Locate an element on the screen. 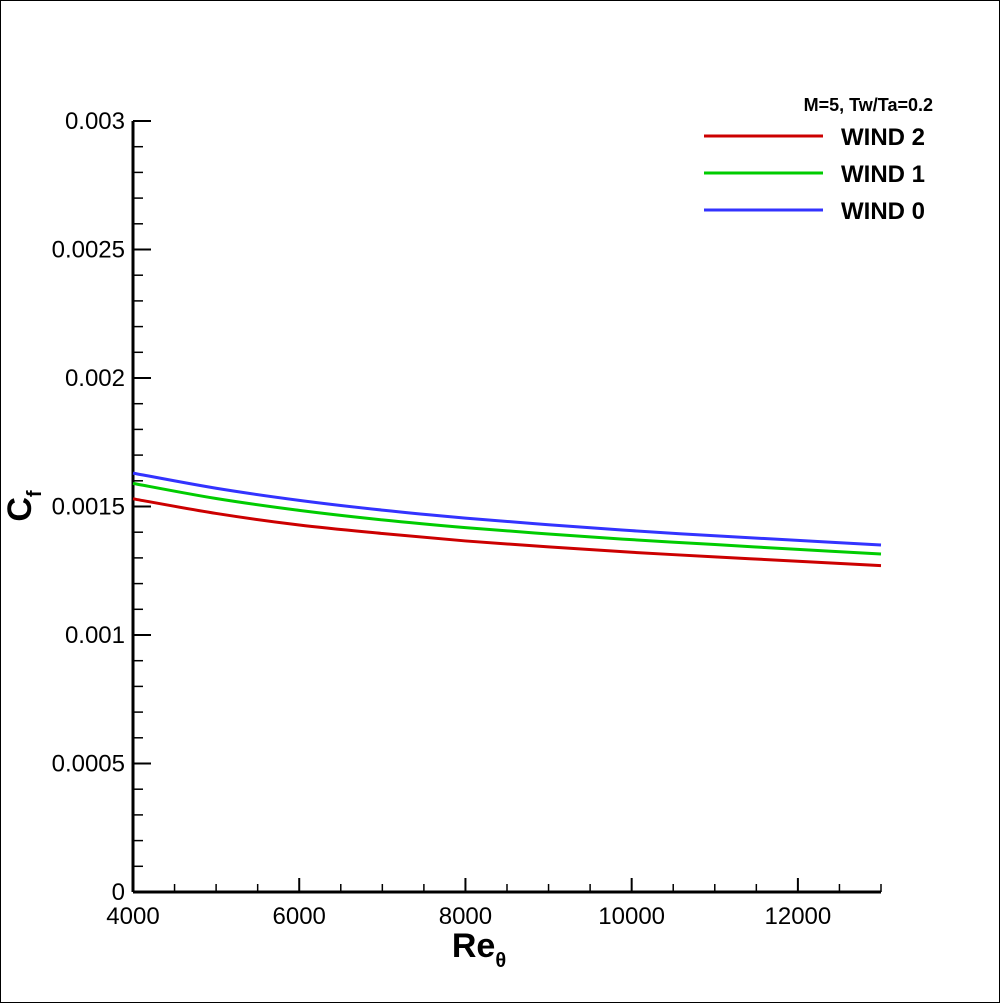  x-axis-title: Reθ is located at coordinates (479, 949).